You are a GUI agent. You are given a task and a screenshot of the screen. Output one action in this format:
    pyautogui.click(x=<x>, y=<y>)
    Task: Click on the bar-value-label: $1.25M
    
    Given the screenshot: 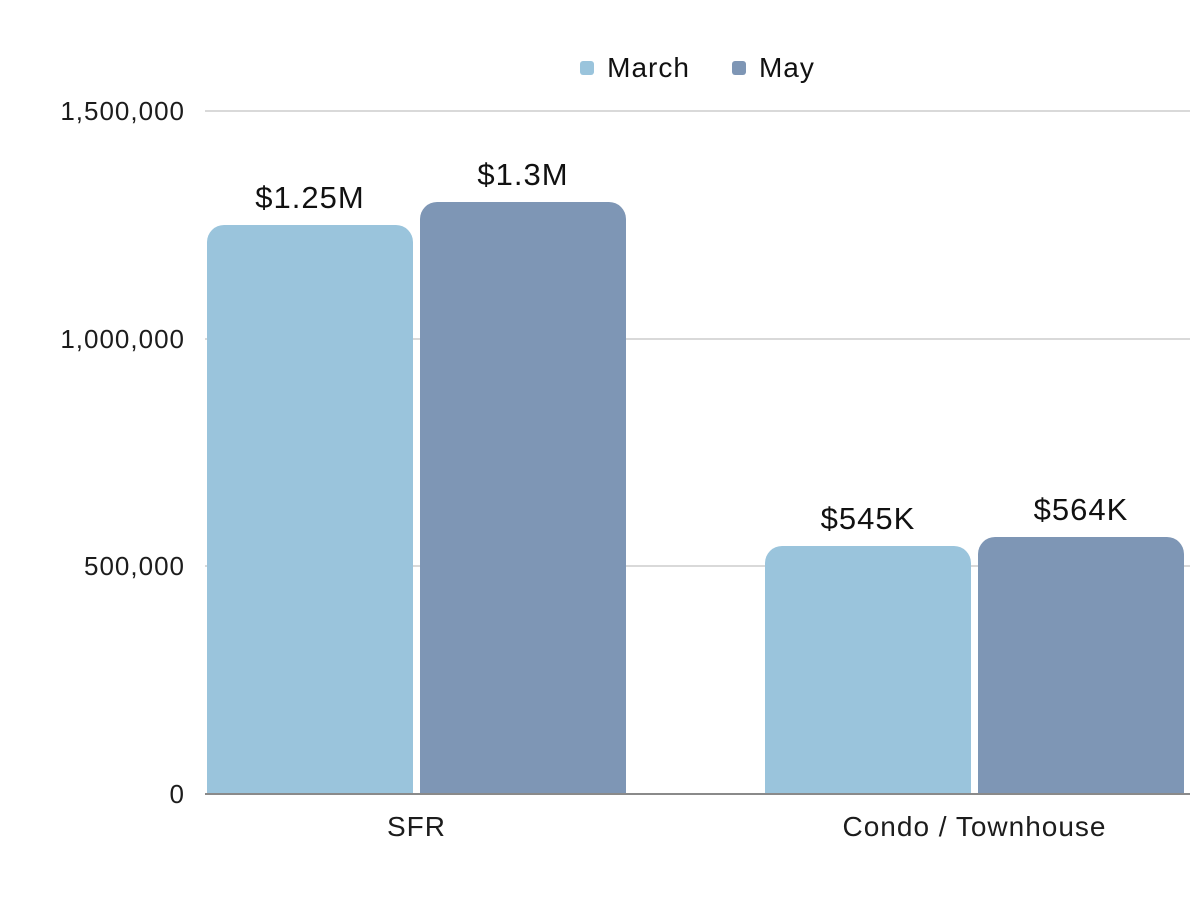 What is the action you would take?
    pyautogui.click(x=310, y=197)
    